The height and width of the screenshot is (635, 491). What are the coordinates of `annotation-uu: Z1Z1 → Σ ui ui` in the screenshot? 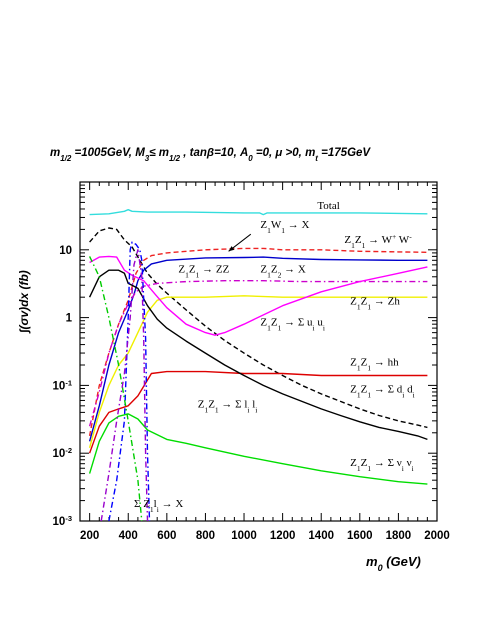 It's located at (292, 324).